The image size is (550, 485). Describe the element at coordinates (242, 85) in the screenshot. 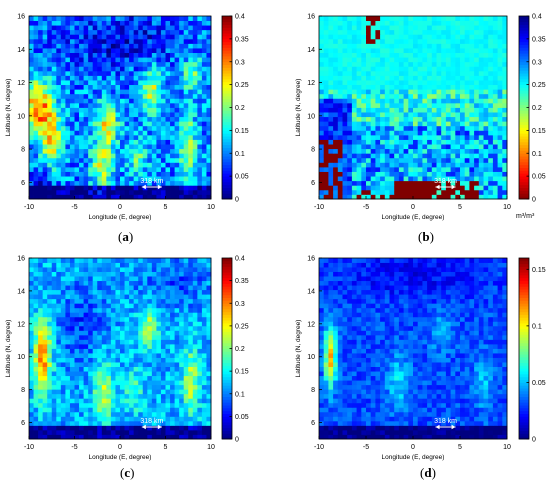

I see `colorbar-tick-label: 0.25` at that location.